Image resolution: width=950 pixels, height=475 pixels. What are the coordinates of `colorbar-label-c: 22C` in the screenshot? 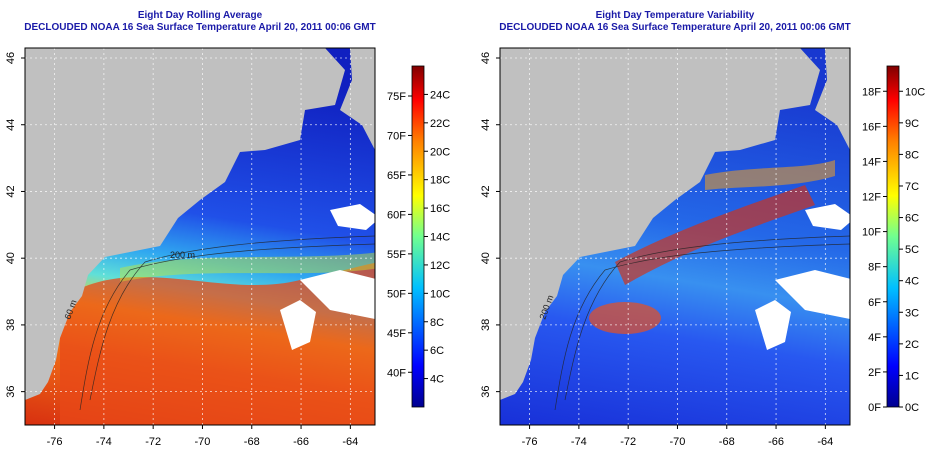 It's located at (440, 124).